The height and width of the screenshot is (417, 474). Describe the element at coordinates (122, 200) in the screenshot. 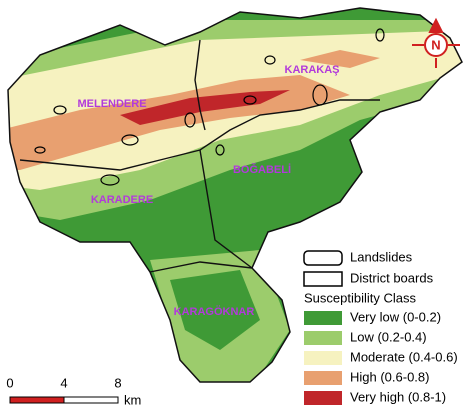

I see `district-label: KARADERE` at that location.